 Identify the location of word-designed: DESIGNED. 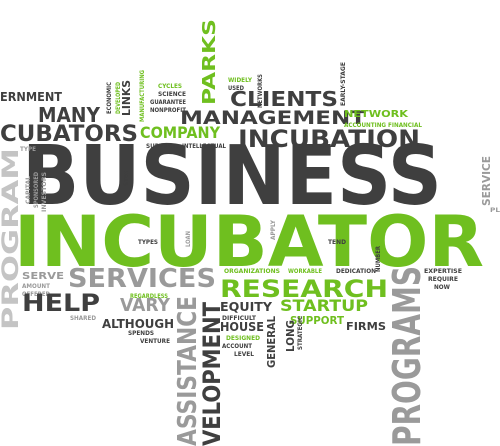
(243, 338).